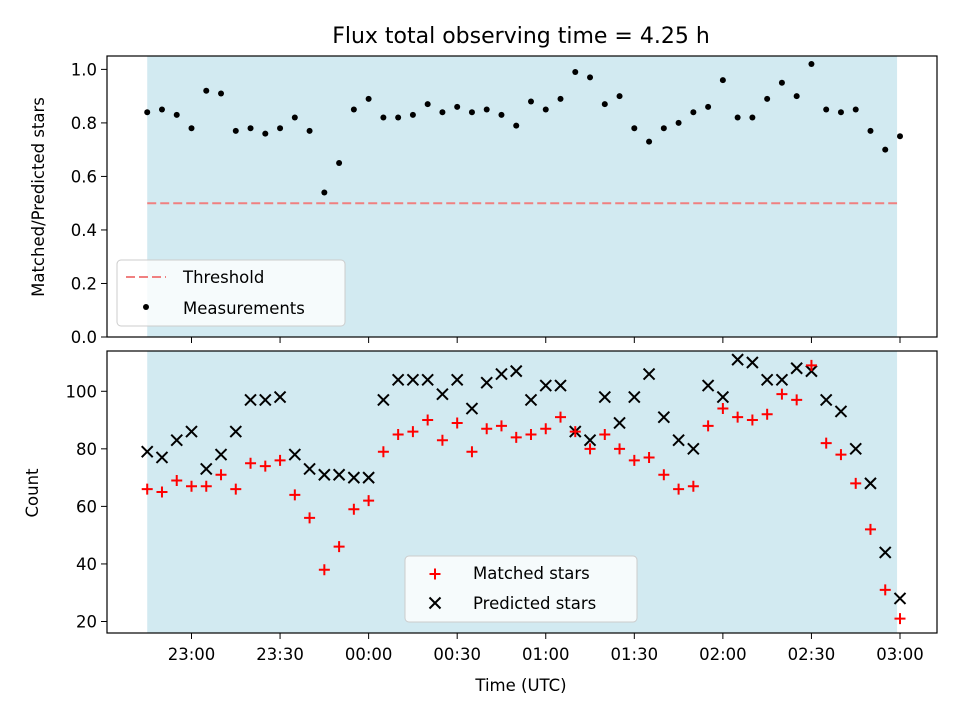 The height and width of the screenshot is (720, 960). I want to click on count-ytick-label: 100, so click(82, 391).